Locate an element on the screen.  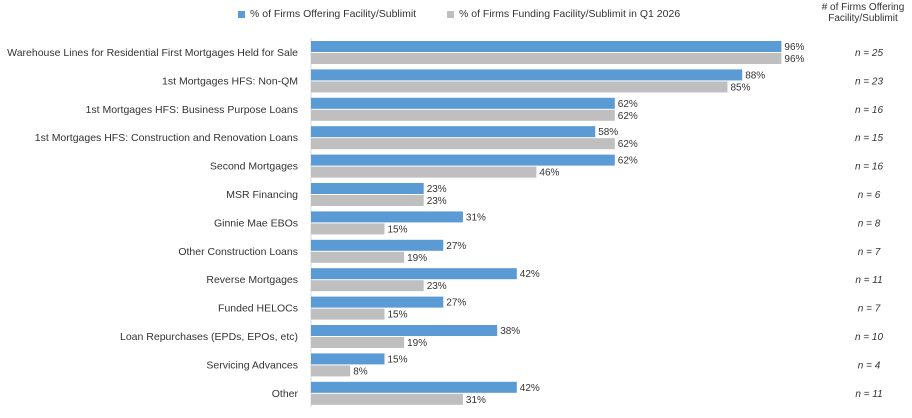
value-label-funding-7: 19% is located at coordinates (417, 258).